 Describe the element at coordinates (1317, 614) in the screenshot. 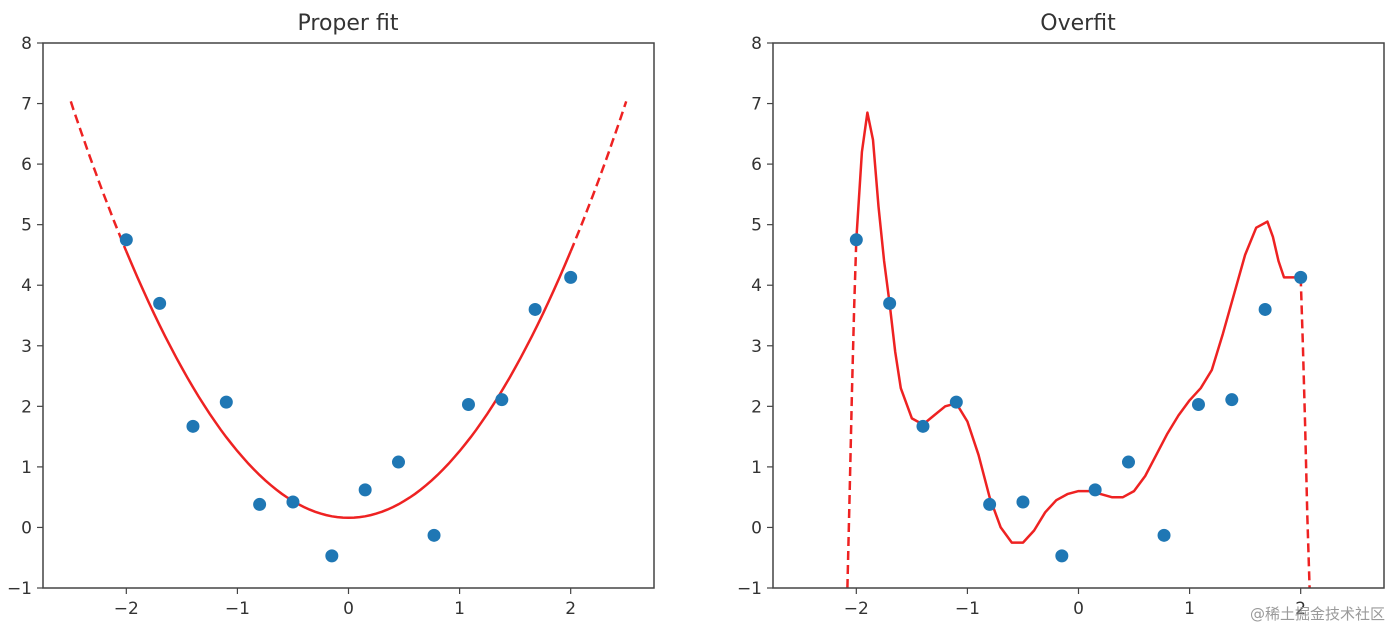

I see `watermark: @稀土掘金技术社区` at that location.